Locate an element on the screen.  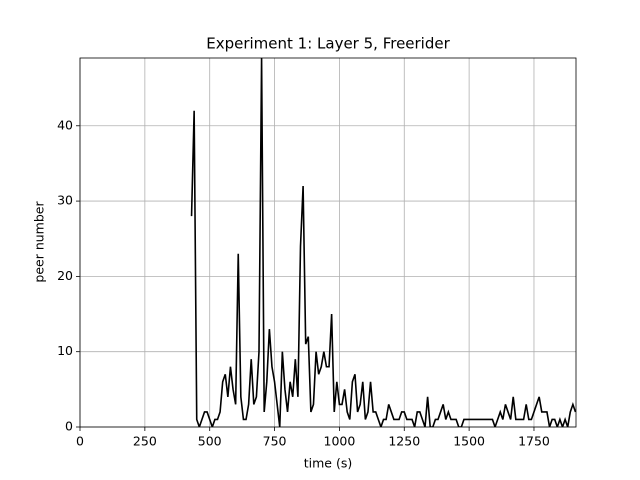
y-tick-label: 20 is located at coordinates (65, 275).